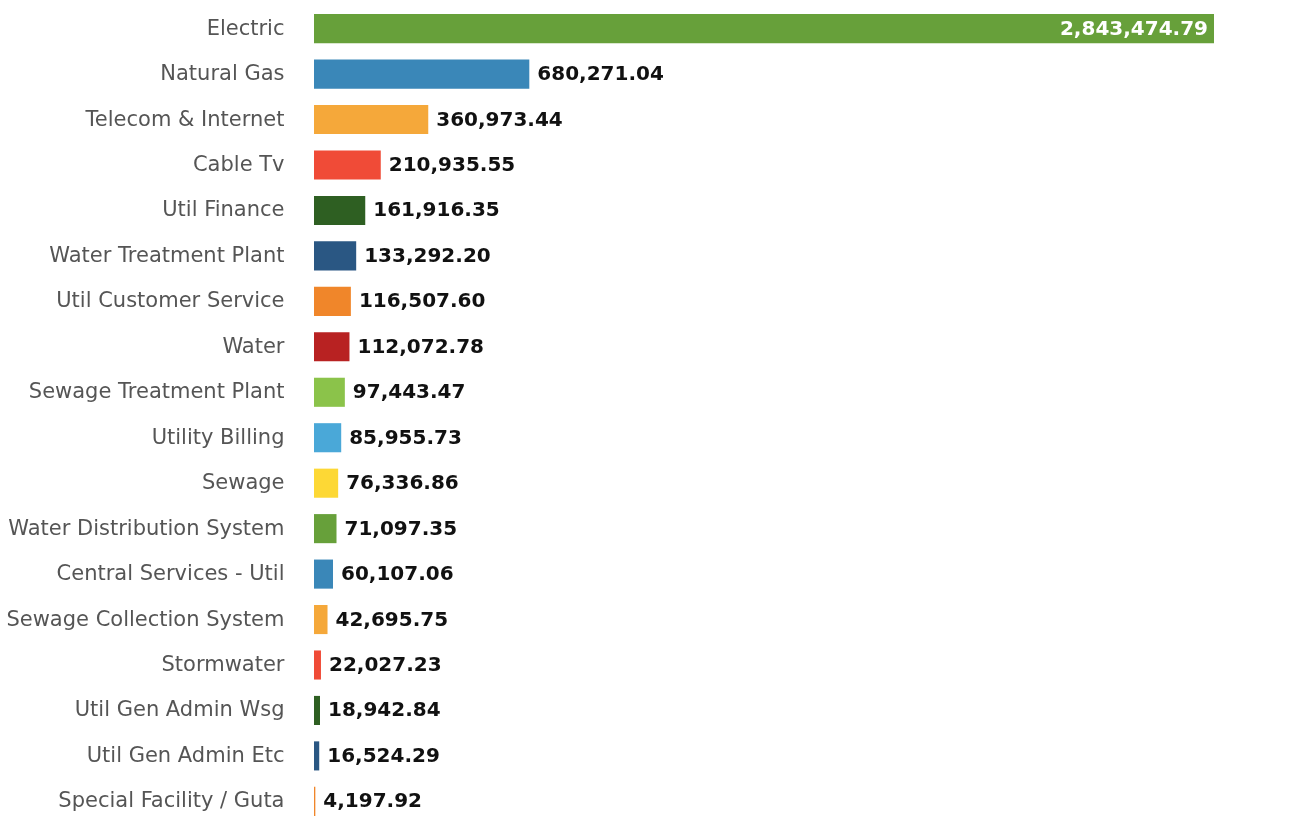  Describe the element at coordinates (420, 345) in the screenshot. I see `data-label: 112,072.78` at that location.